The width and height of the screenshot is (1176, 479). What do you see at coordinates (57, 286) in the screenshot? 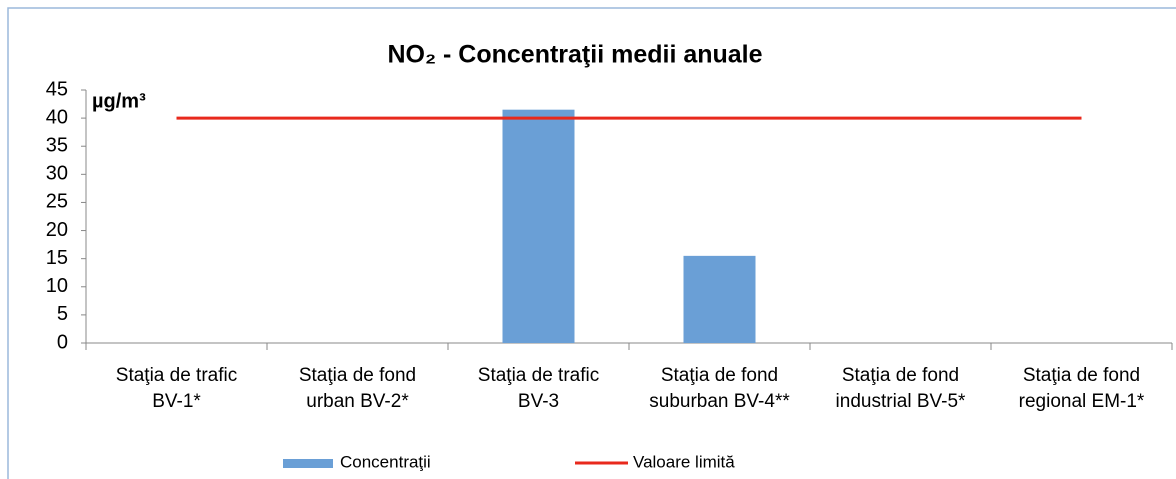
I see `y-tick-label: 10` at bounding box center [57, 286].